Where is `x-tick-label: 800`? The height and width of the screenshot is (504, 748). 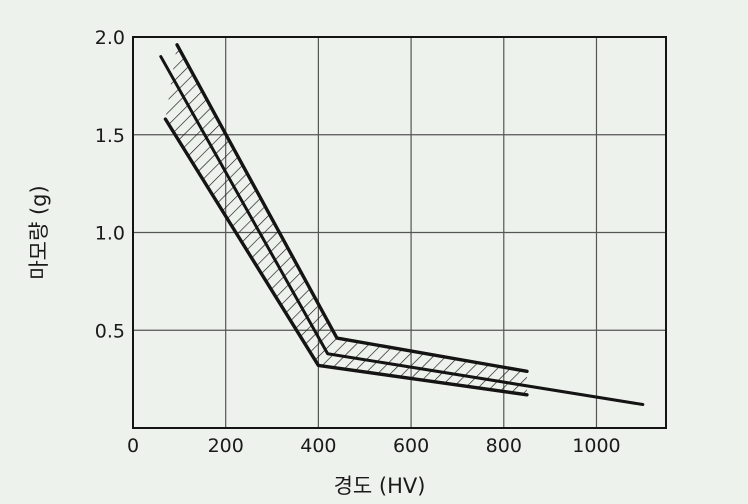 x-tick-label: 800 is located at coordinates (504, 446).